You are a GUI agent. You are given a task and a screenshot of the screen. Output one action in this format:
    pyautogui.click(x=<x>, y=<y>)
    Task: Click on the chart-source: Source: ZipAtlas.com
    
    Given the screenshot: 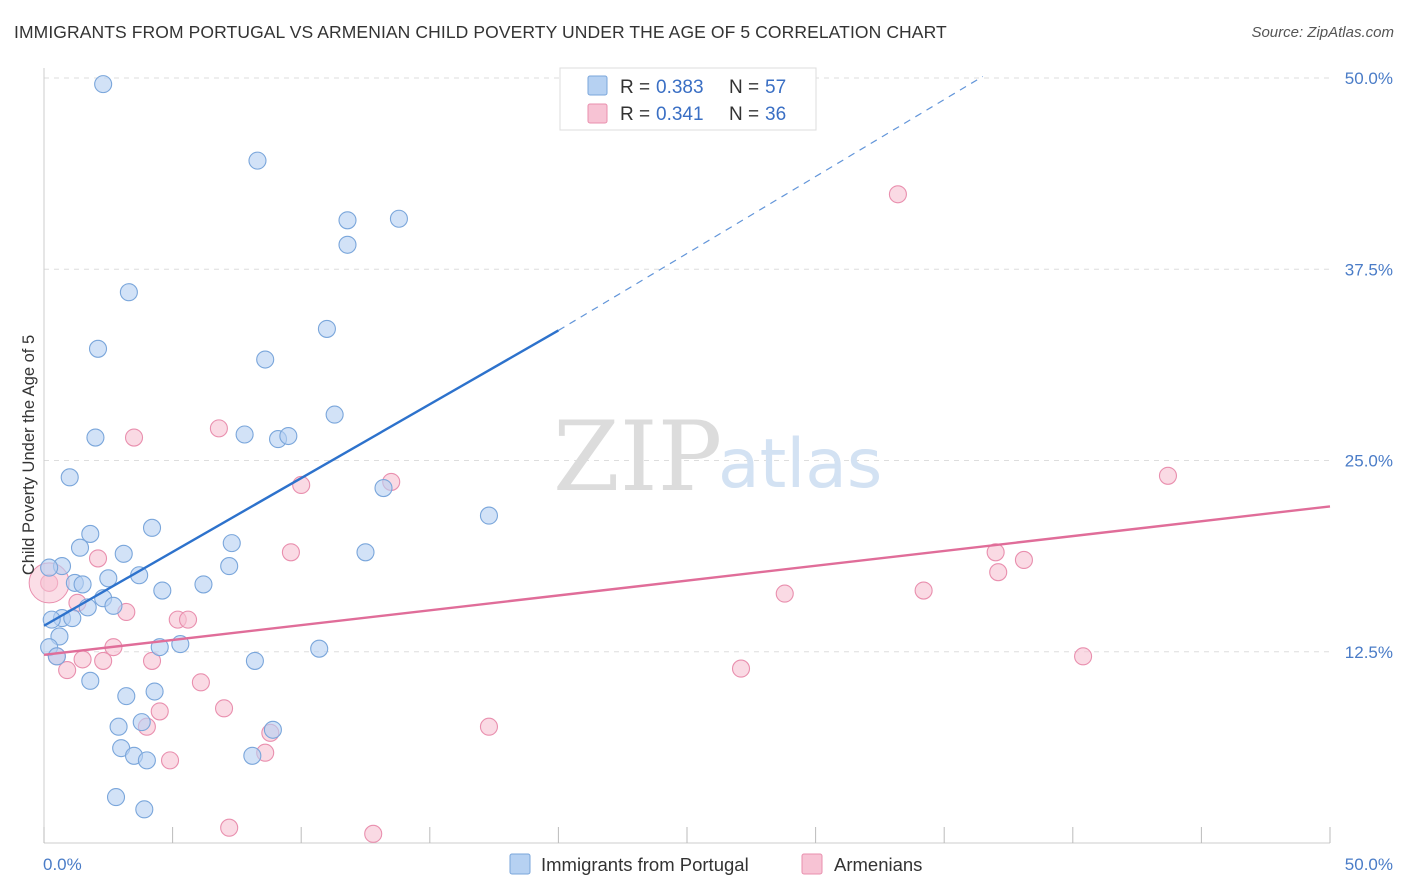 What is the action you would take?
    pyautogui.click(x=1322, y=32)
    